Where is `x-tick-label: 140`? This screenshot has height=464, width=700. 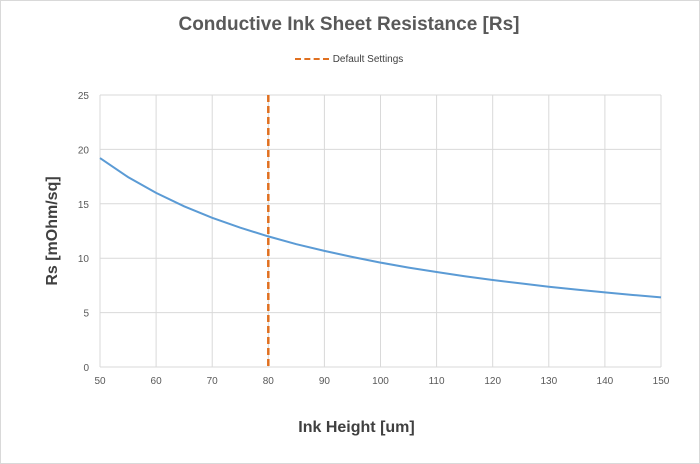
x-tick-label: 140 is located at coordinates (605, 381).